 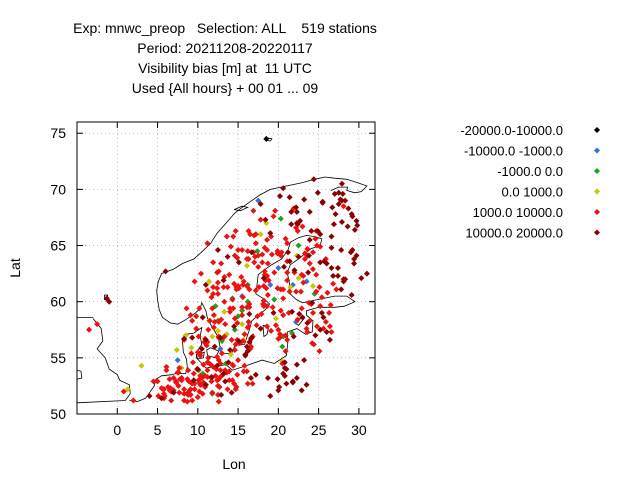 I want to click on x-tick-label: 0, so click(x=117, y=430).